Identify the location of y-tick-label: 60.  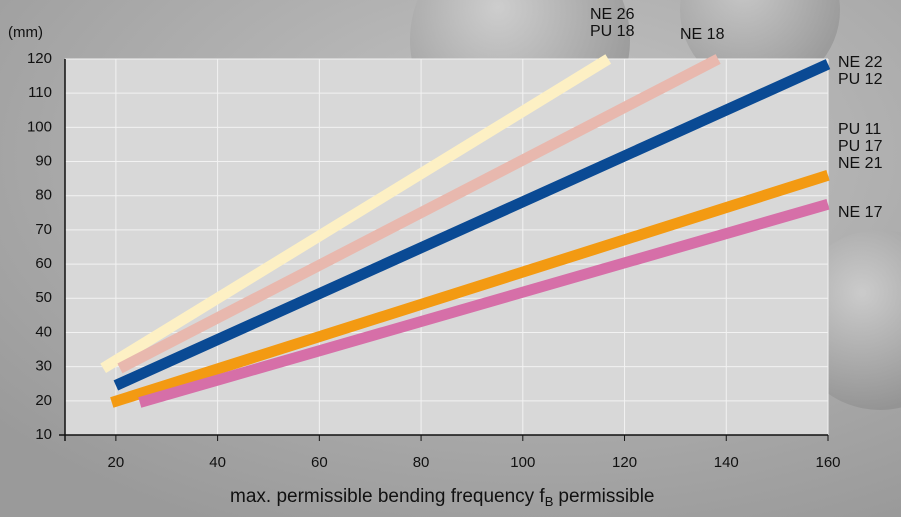
(43, 263).